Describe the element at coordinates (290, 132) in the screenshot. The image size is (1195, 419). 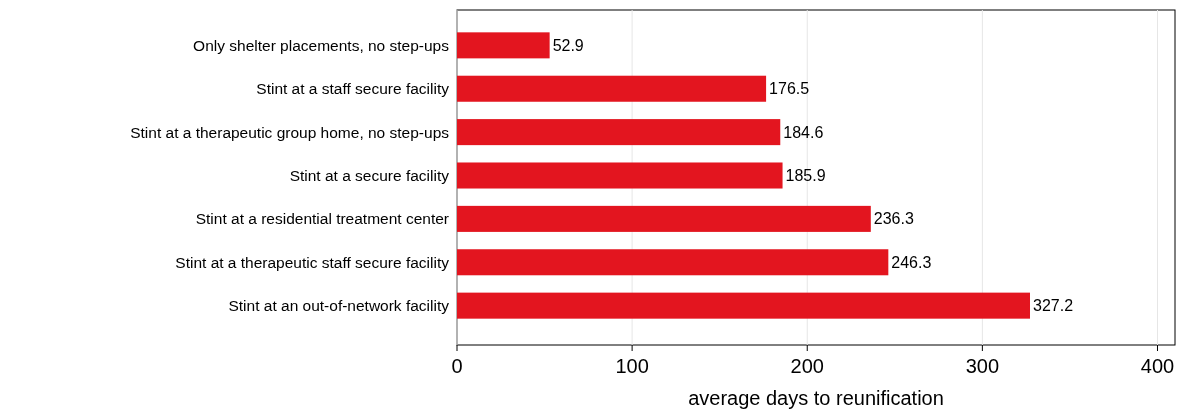
I see `y-tick-label: Stint at a therapeutic group home, no step-ups` at that location.